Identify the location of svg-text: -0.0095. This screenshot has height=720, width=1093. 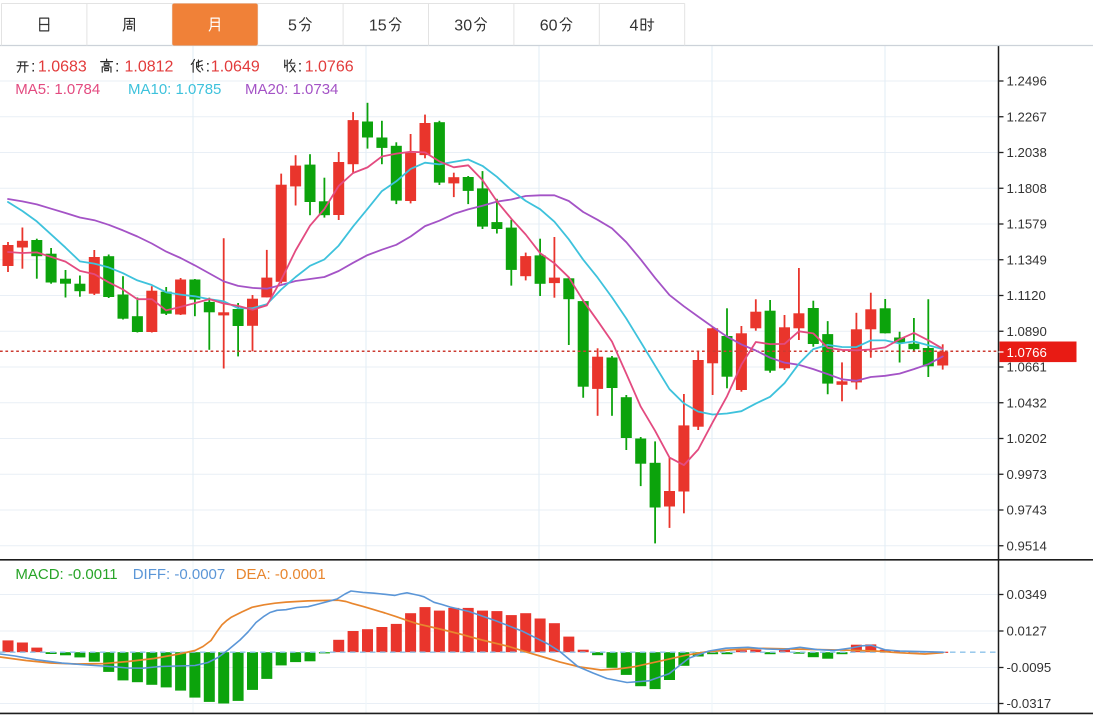
(1029, 667).